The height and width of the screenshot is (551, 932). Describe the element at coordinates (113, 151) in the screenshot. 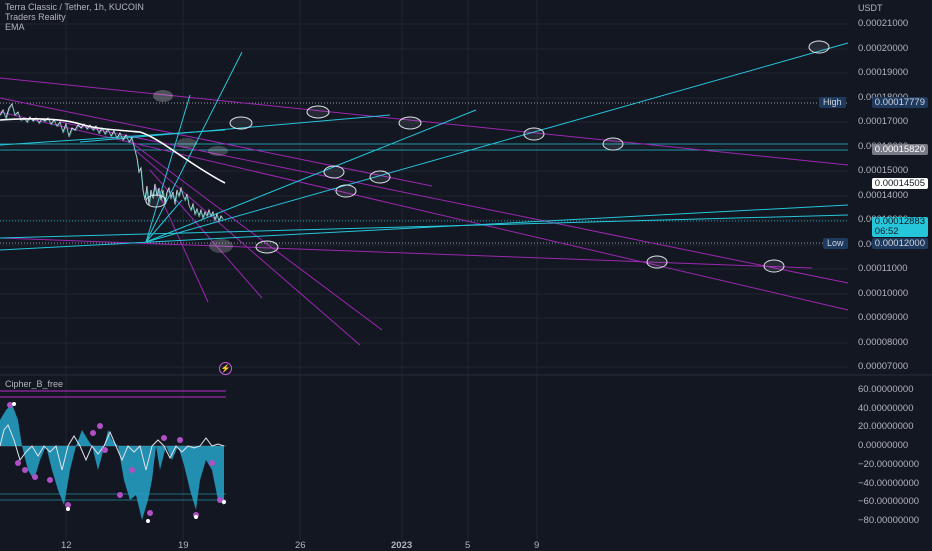

I see `ema-line` at that location.